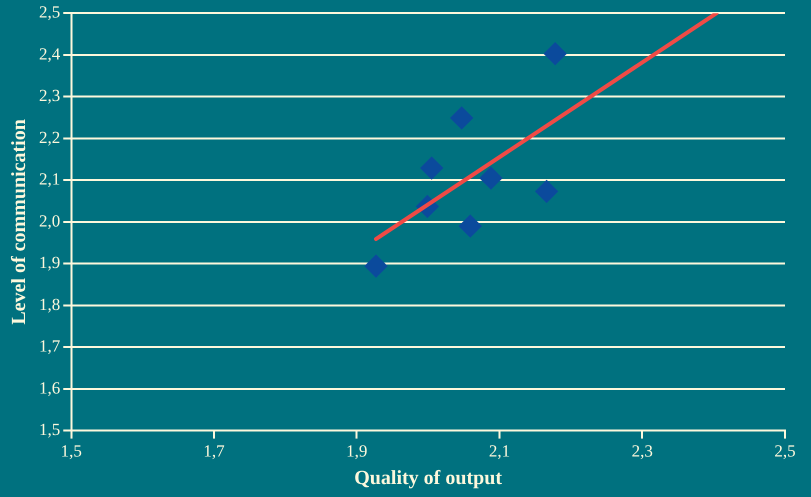 The image size is (811, 497). What do you see at coordinates (49, 220) in the screenshot?
I see `y-tick-label: 2,0` at bounding box center [49, 220].